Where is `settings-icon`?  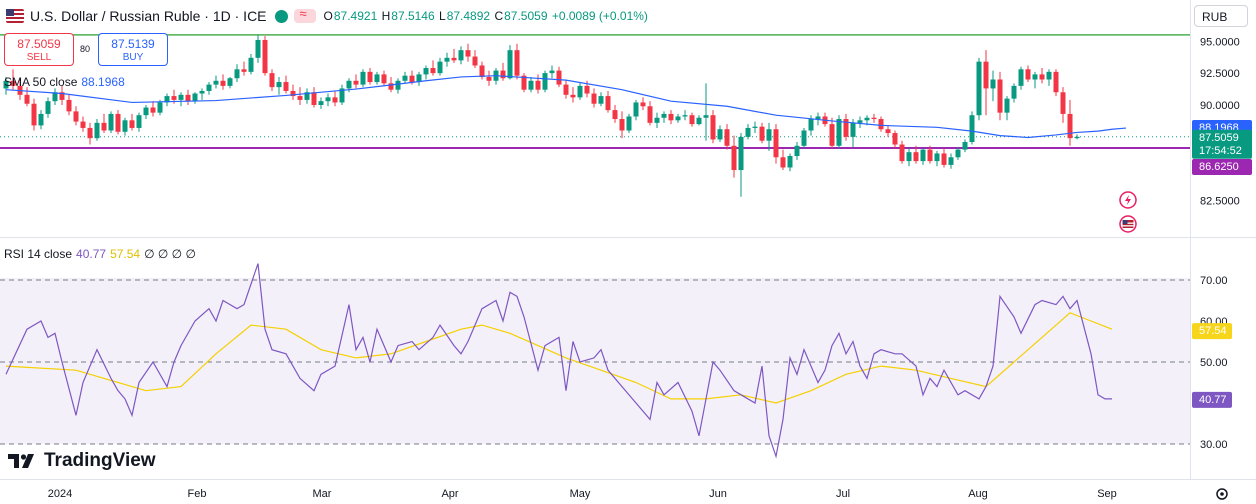
settings-icon is located at coordinates (1222, 494).